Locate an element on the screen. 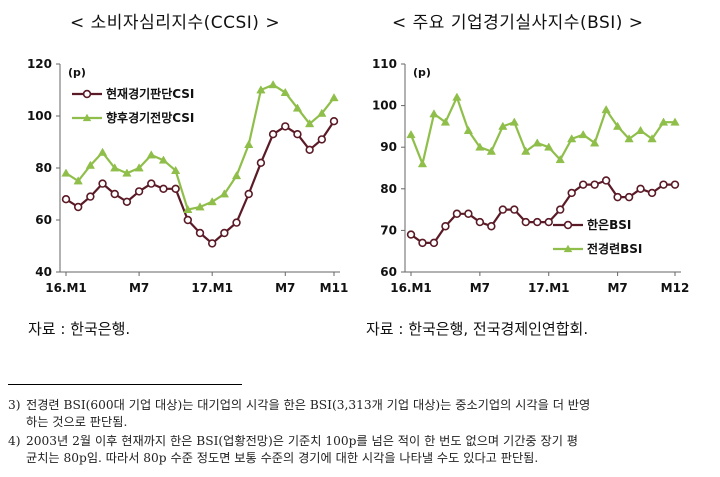 Image resolution: width=720 pixels, height=477 pixels. bsi-chart-title: < 주요 기업경기실사지수(BSI) > is located at coordinates (518, 23).